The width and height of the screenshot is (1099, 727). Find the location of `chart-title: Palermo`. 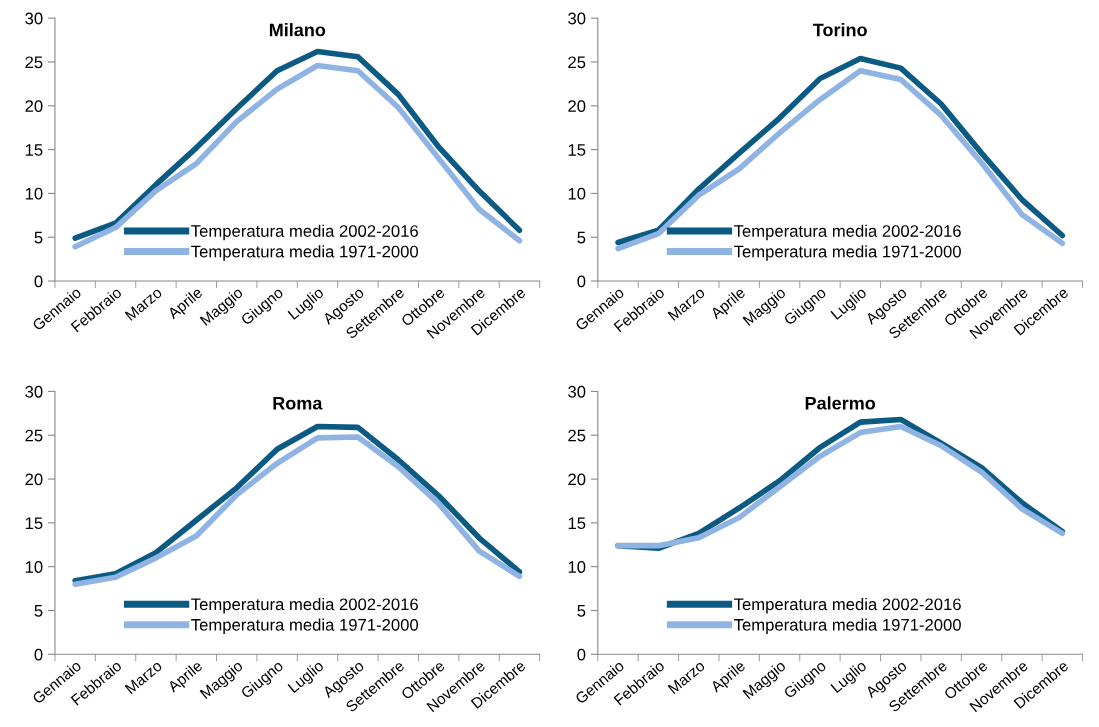

chart-title: Palermo is located at coordinates (840, 403).